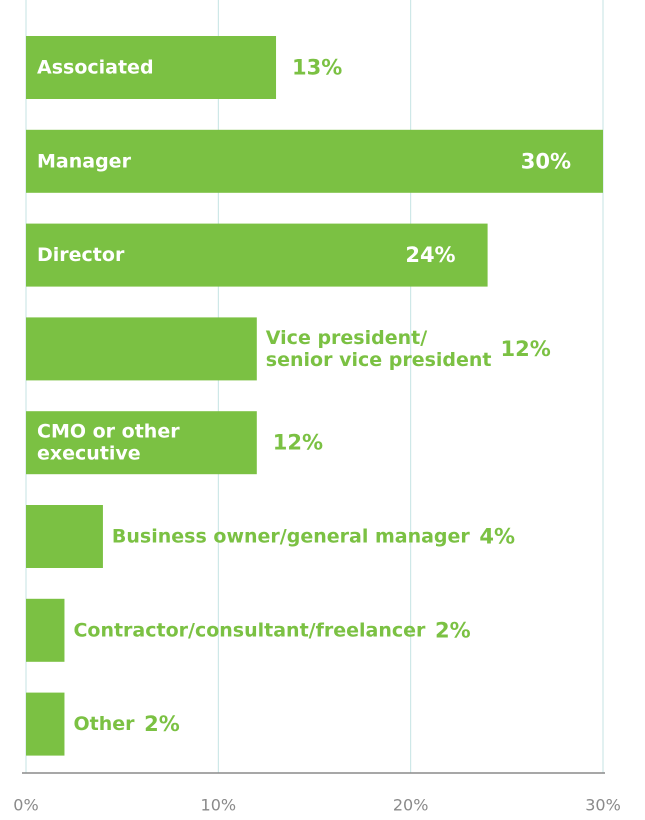 This screenshot has width=645, height=820. I want to click on category-line: Vice president/, so click(346, 337).